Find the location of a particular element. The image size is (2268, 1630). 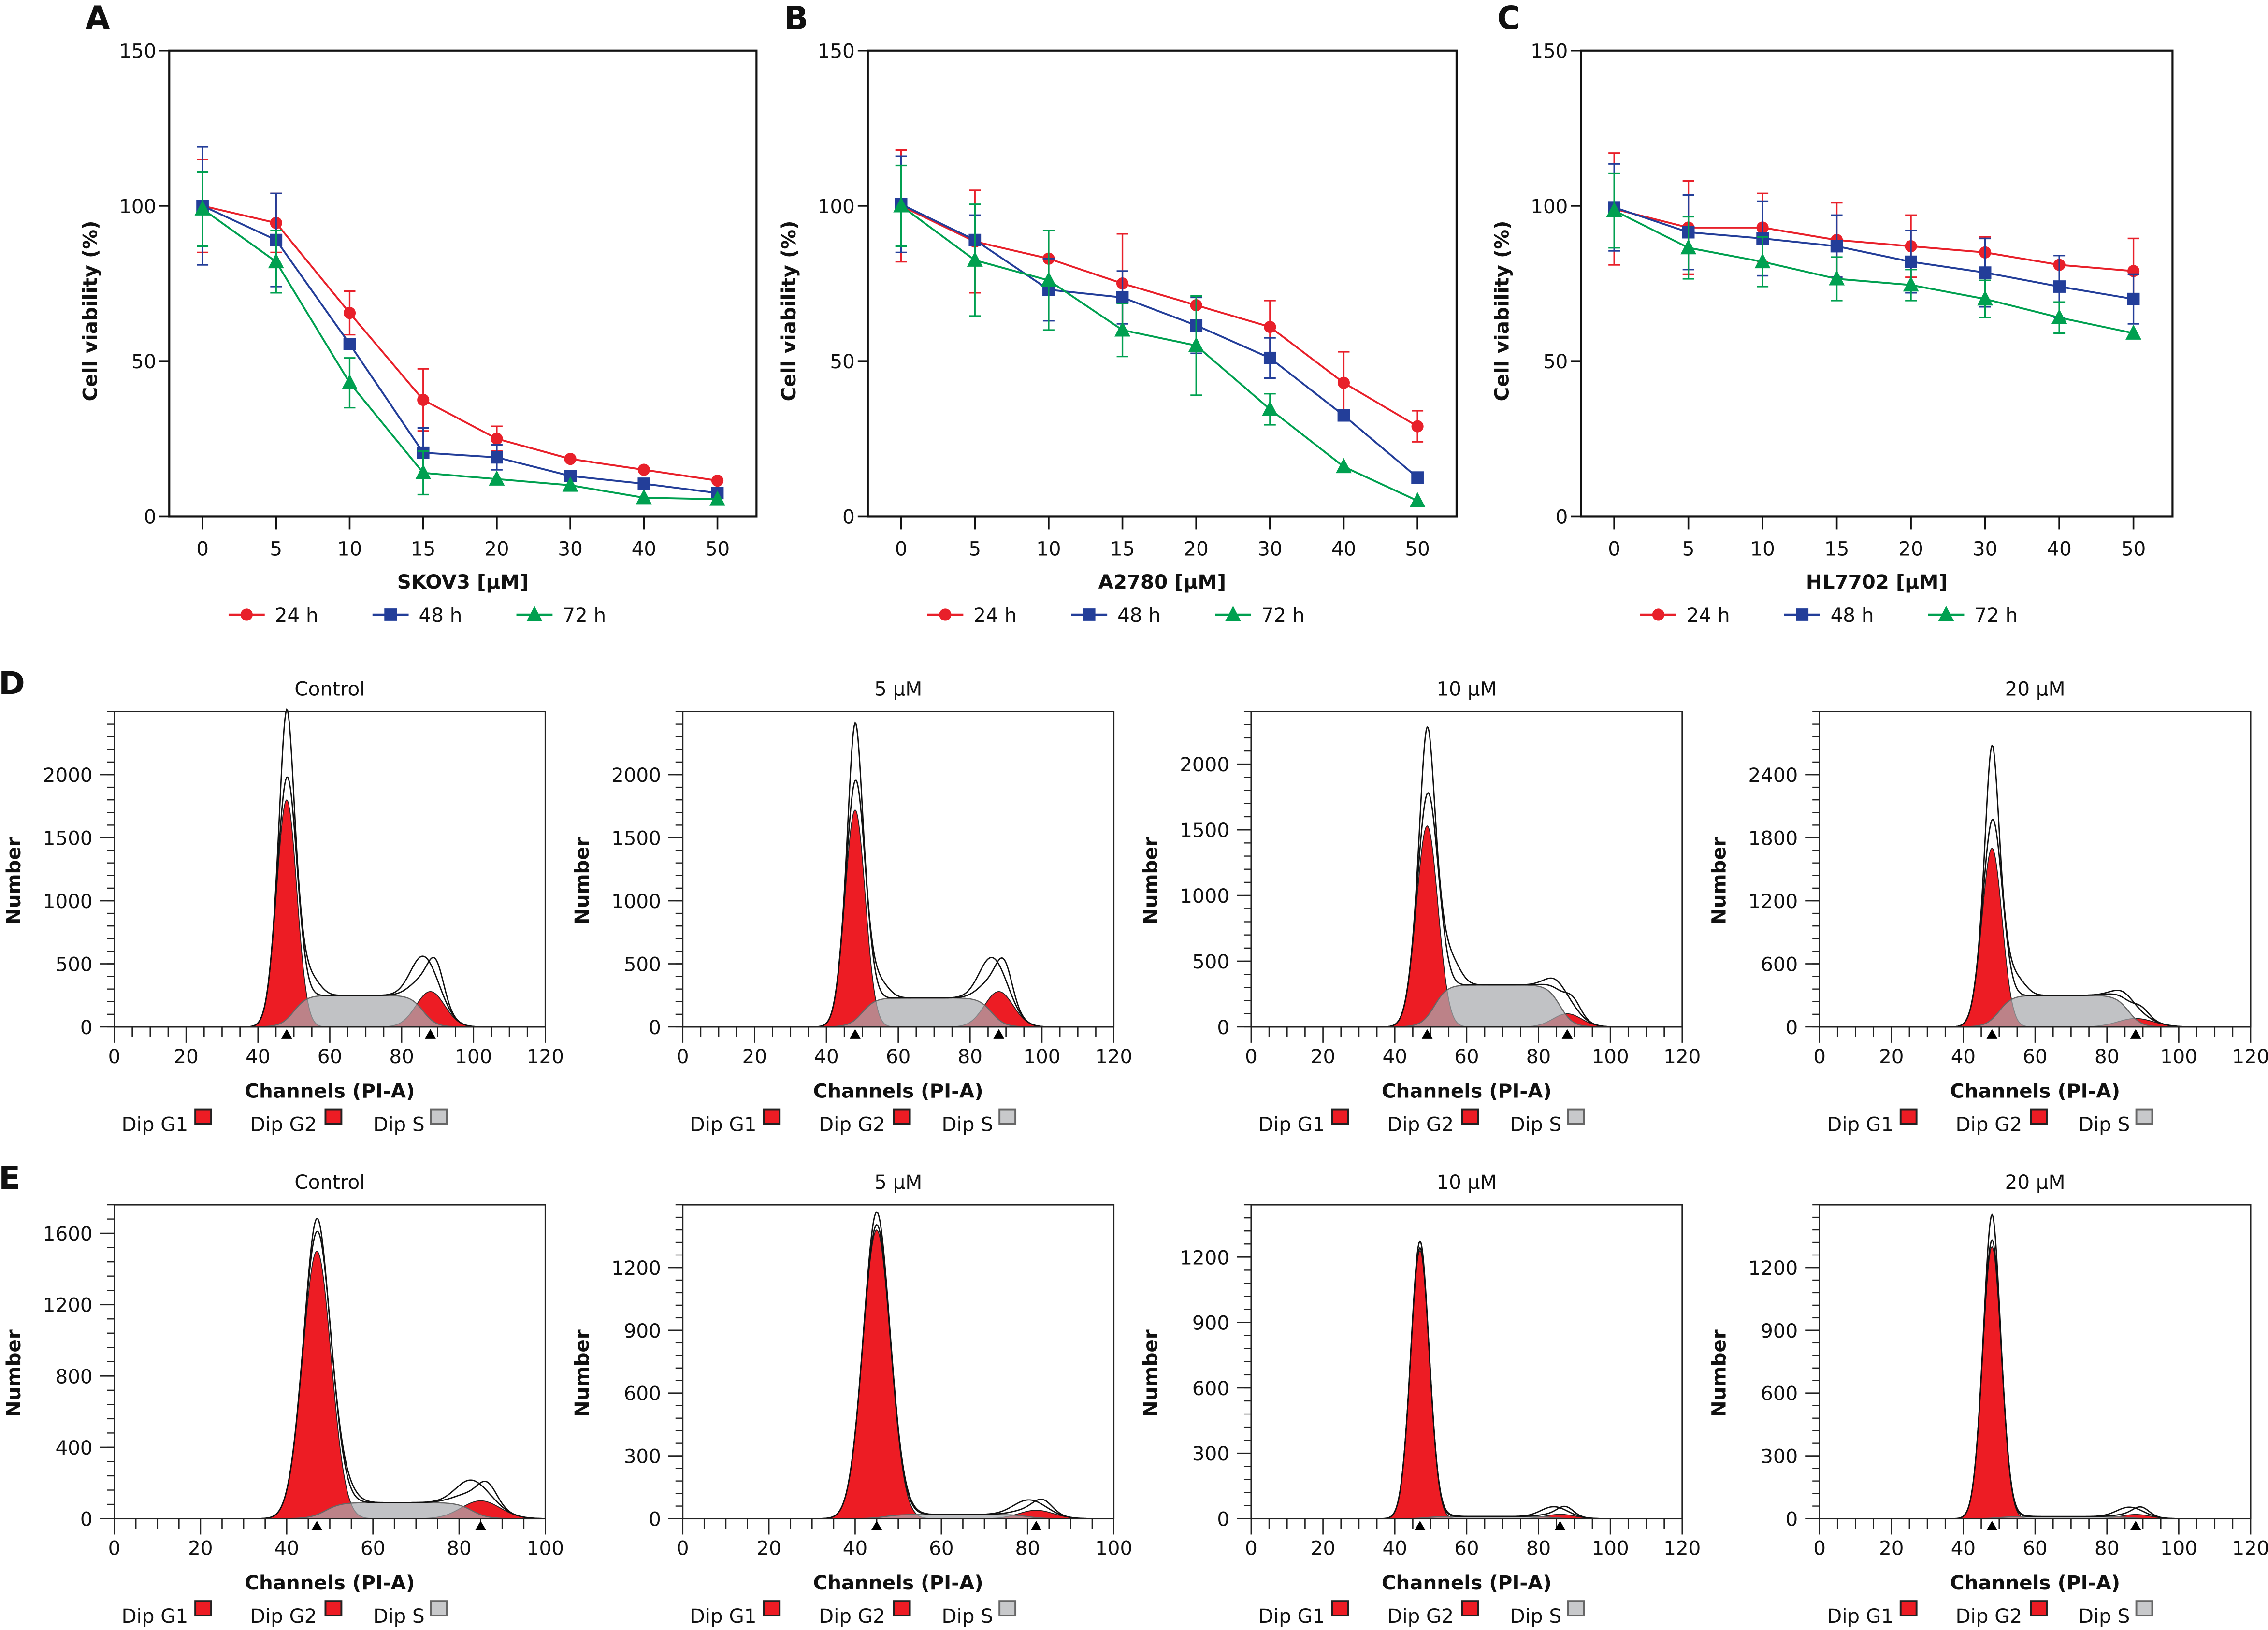

legend-label: 24 h is located at coordinates (1709, 615).